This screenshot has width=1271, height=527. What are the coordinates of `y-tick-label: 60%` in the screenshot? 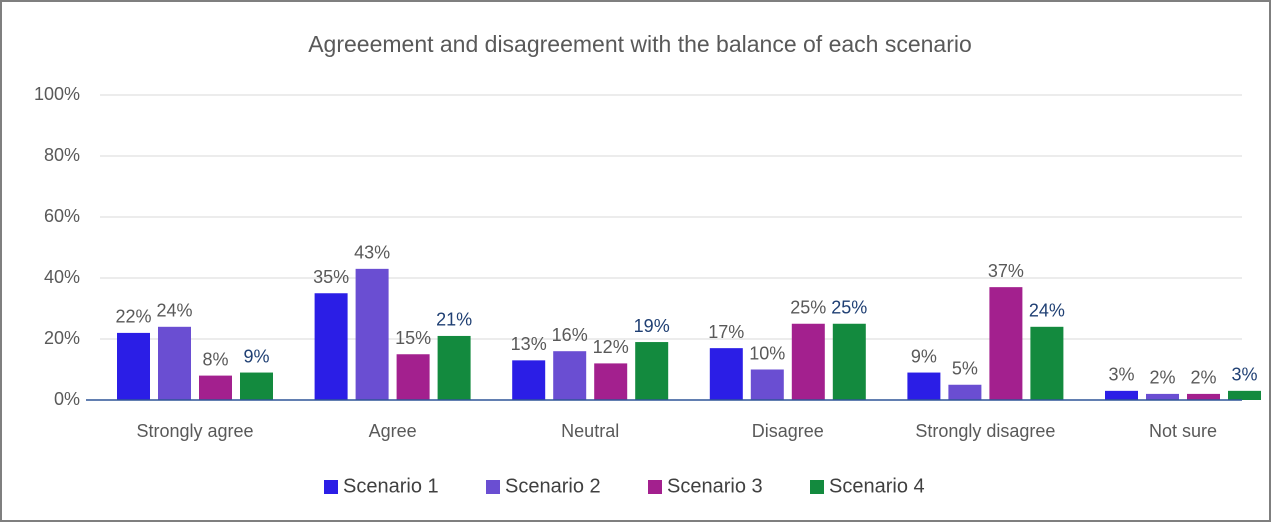 It's located at (62, 216).